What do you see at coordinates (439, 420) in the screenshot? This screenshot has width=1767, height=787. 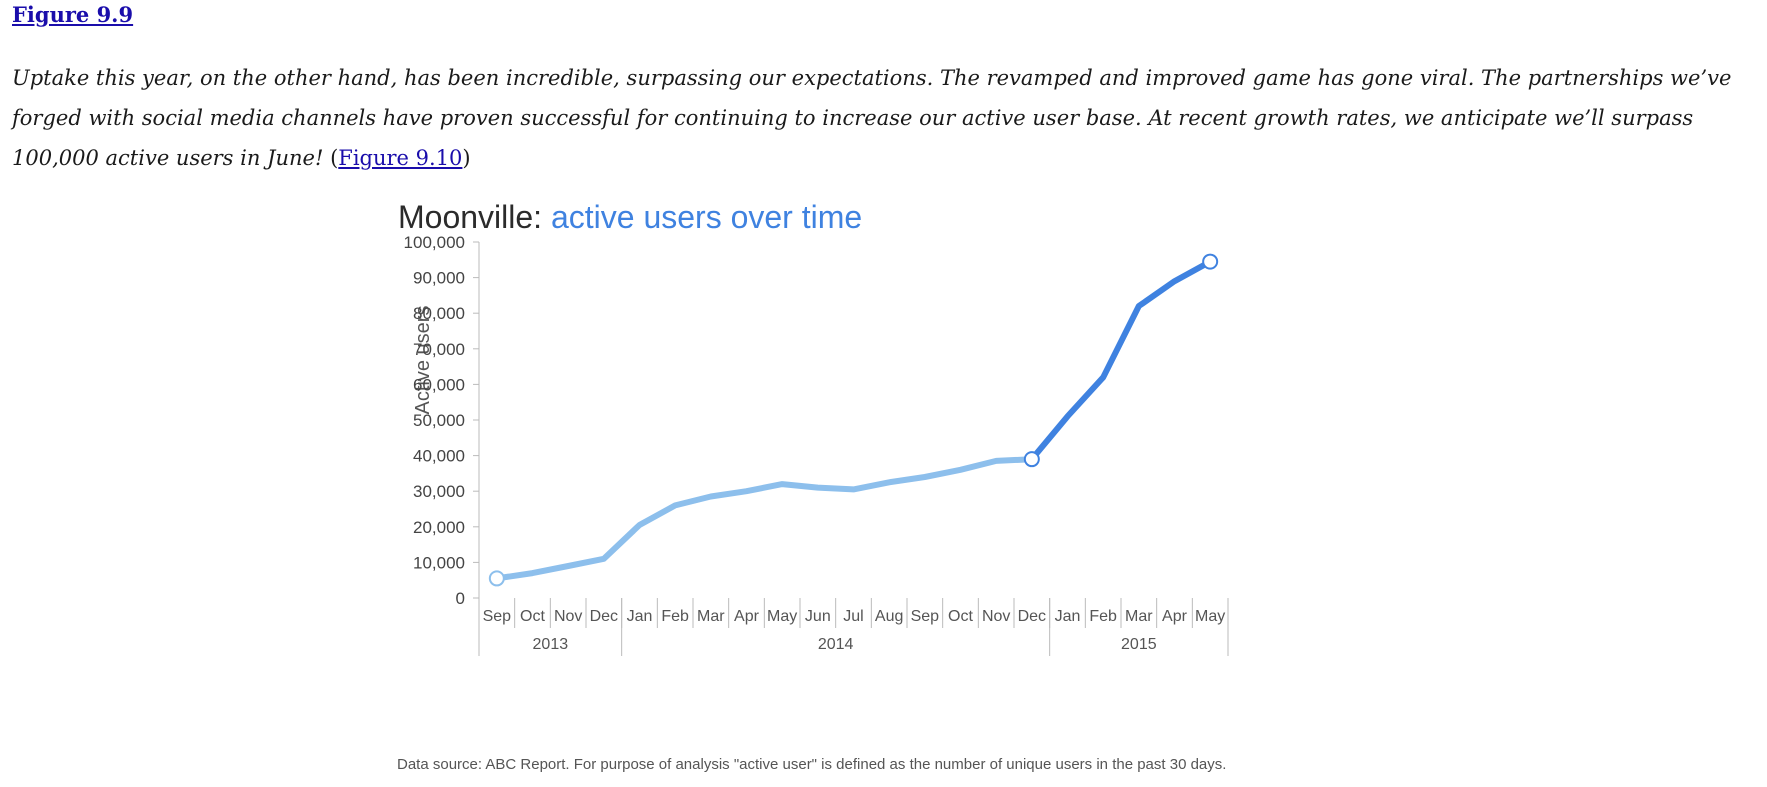 I see `y-tick-label: 50,000` at bounding box center [439, 420].